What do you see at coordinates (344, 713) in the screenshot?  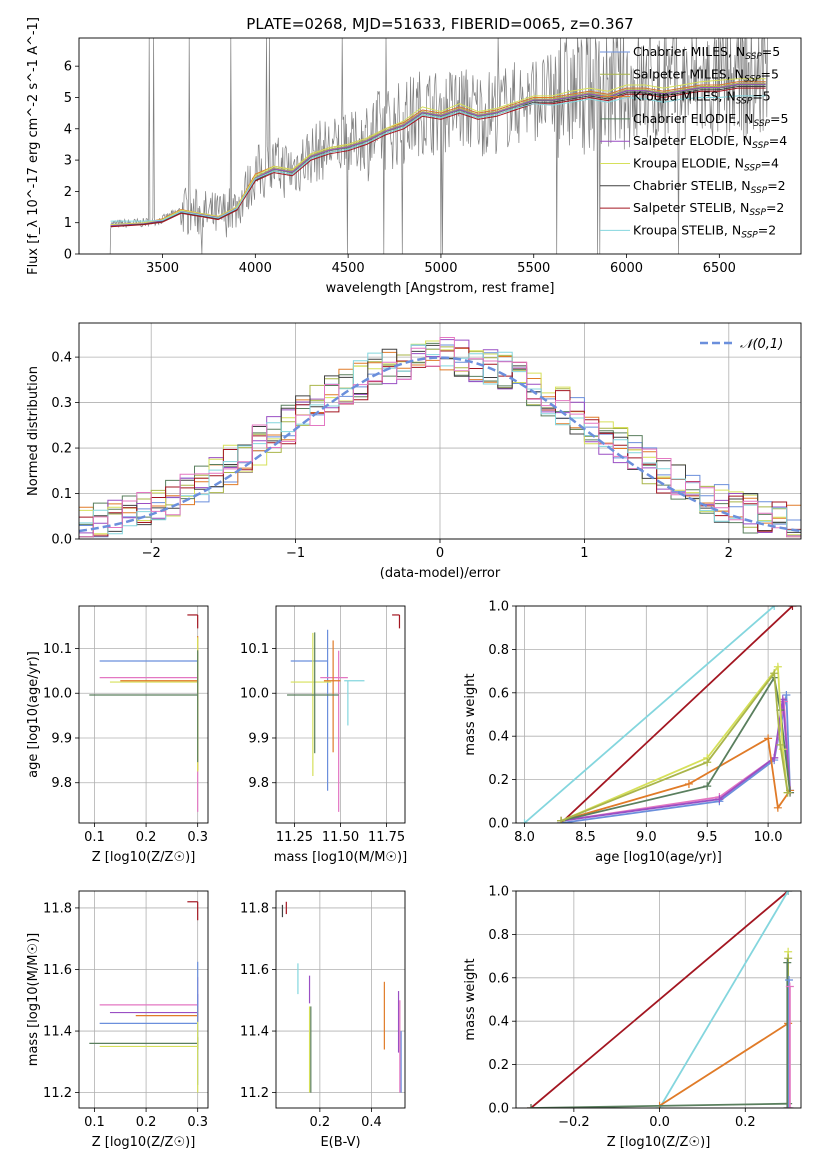 I see `plot-area-age-vs-mass` at bounding box center [344, 713].